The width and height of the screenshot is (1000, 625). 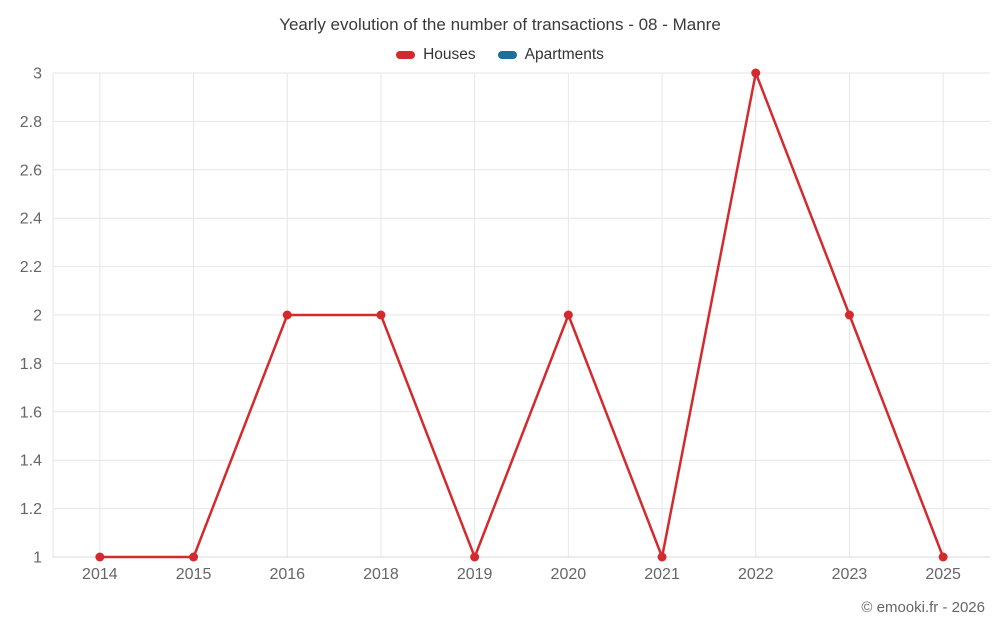 What do you see at coordinates (756, 574) in the screenshot?
I see `x-axis-tick-label: 2022` at bounding box center [756, 574].